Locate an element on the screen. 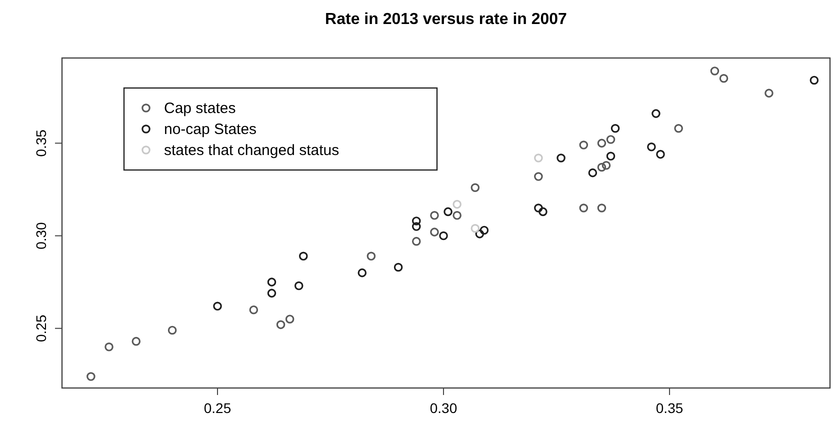 This screenshot has height=429, width=834. legend-label: no-cap States is located at coordinates (210, 129).